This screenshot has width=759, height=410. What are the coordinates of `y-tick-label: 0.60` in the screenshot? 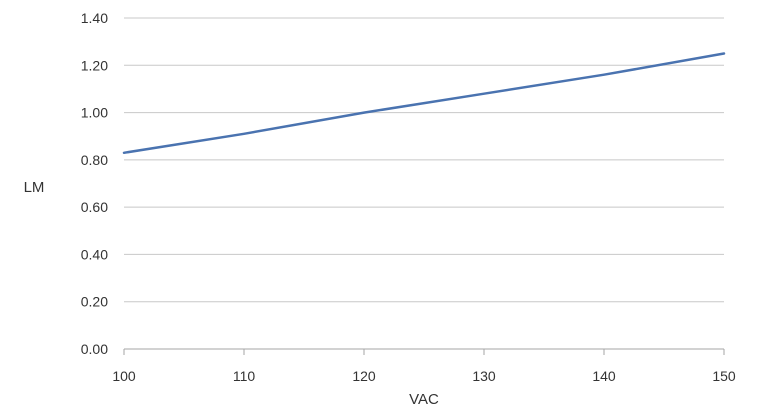 It's located at (94, 207).